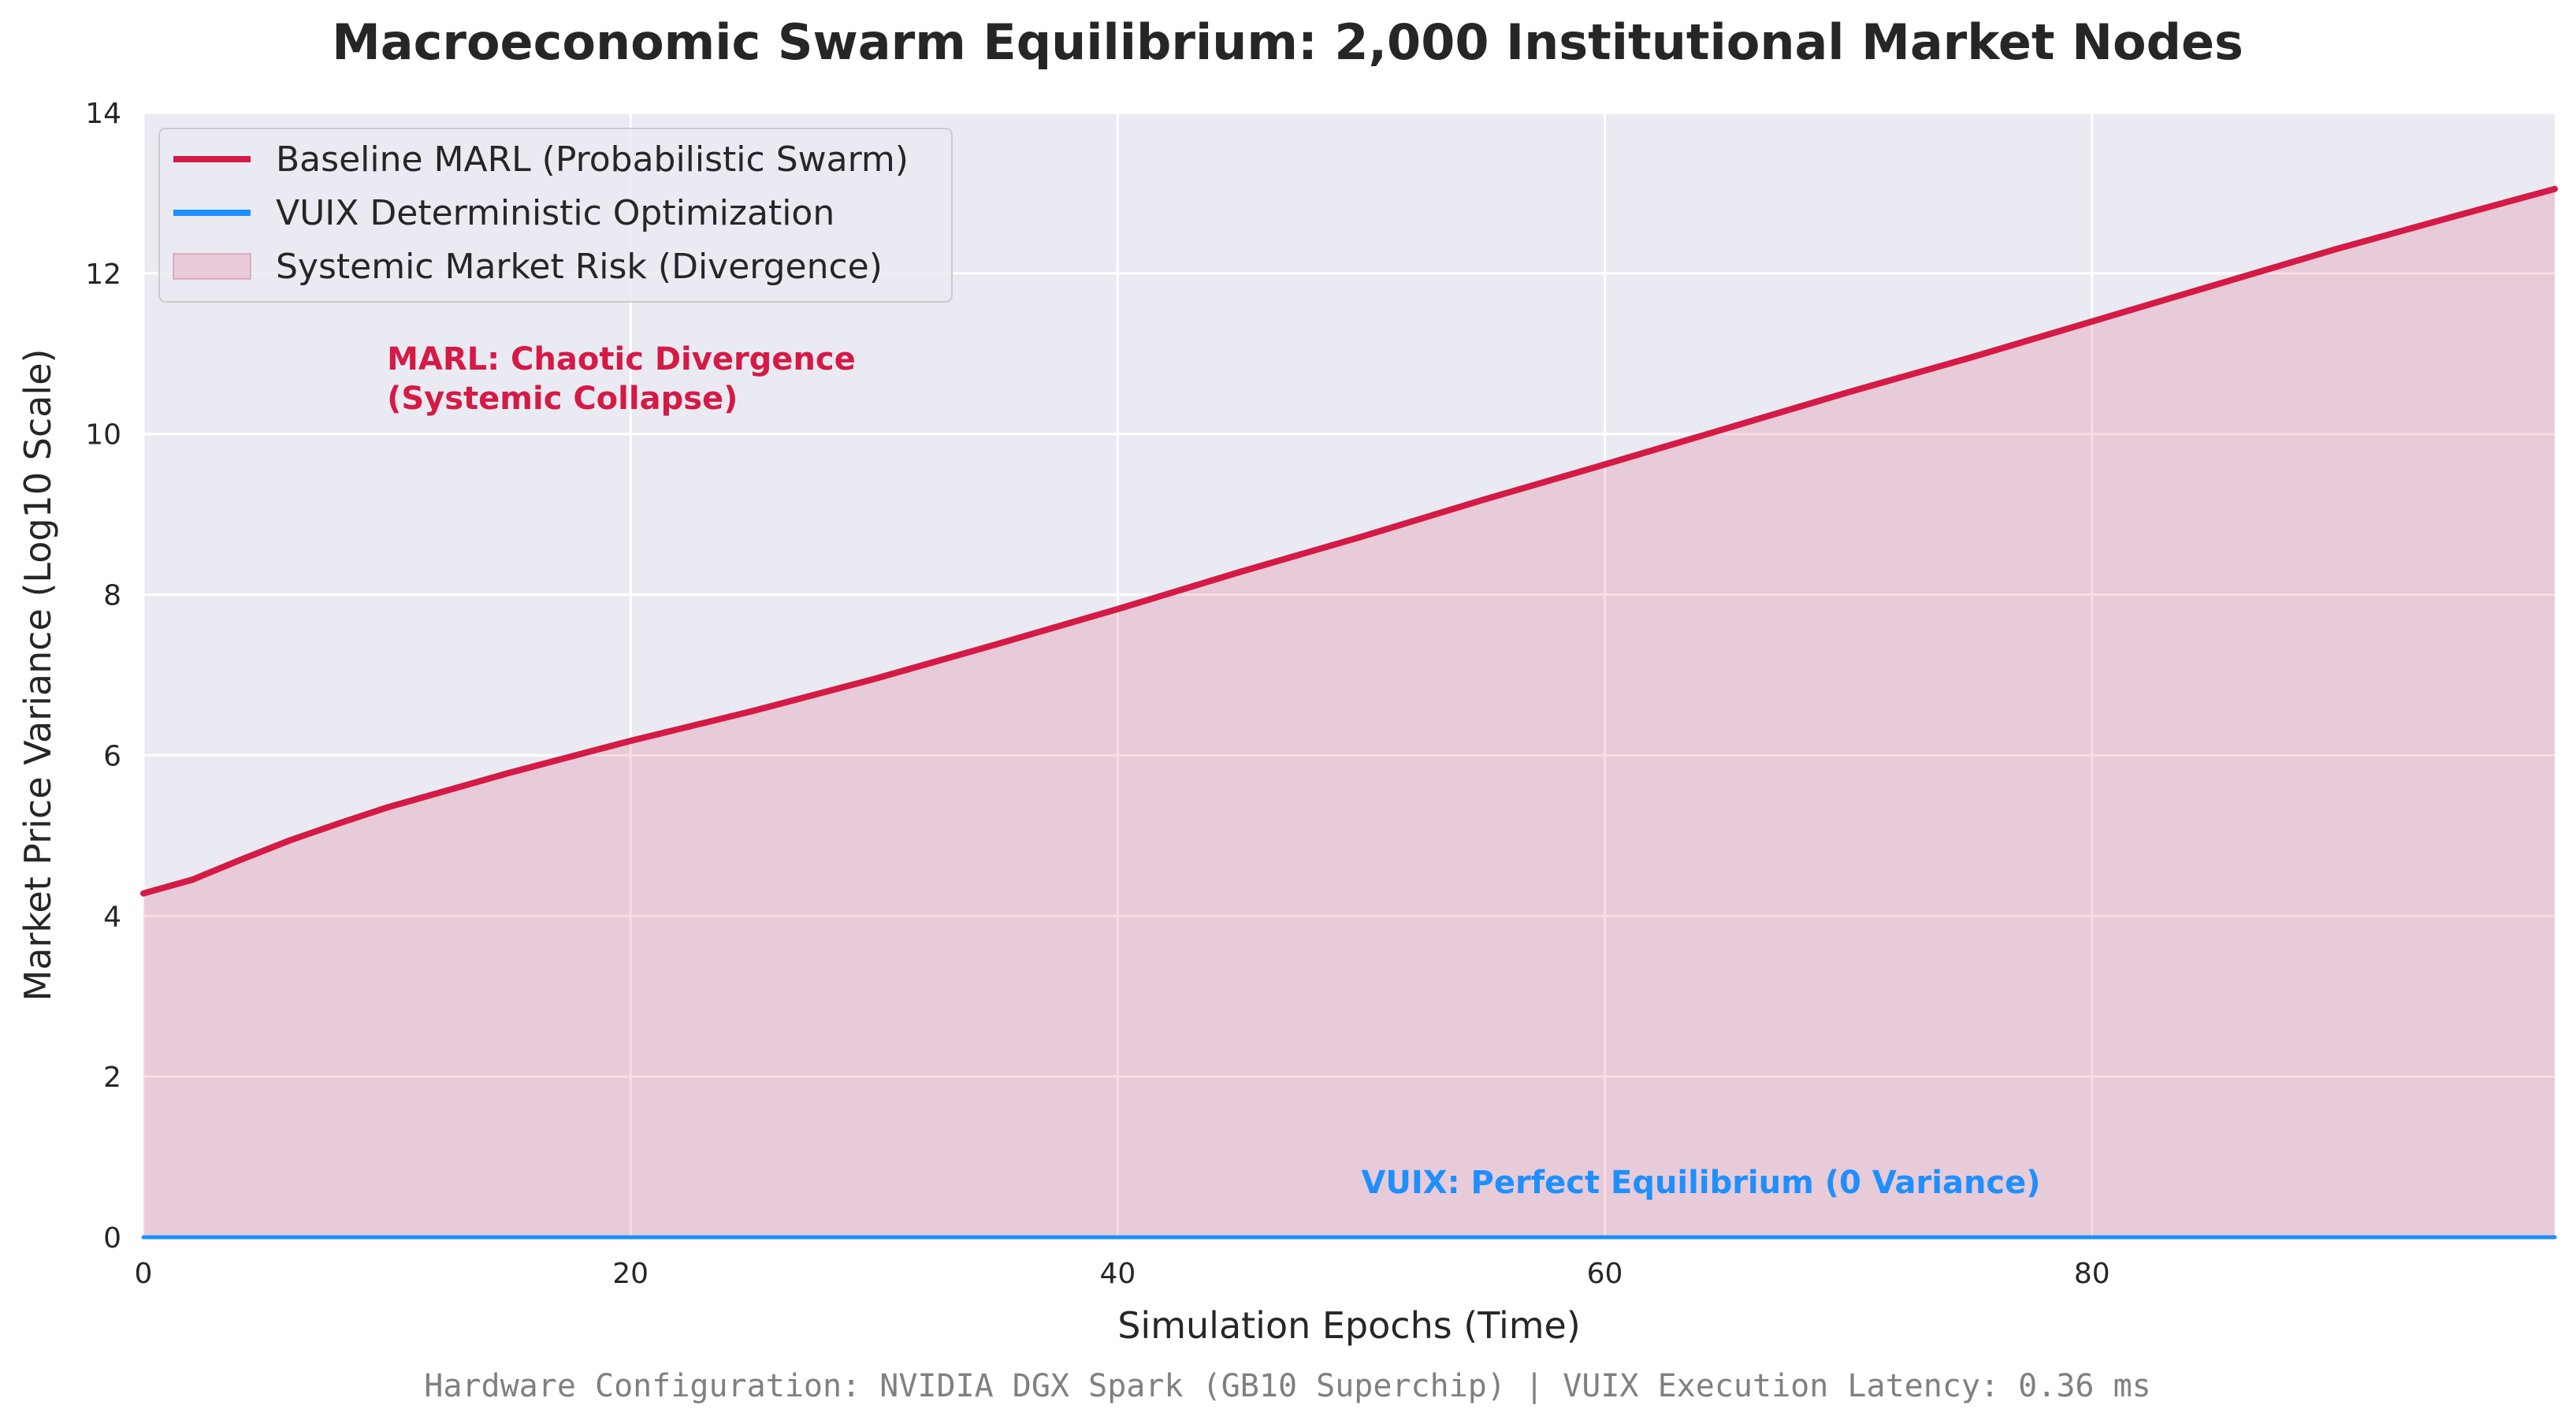 The height and width of the screenshot is (1424, 2576). I want to click on y-tick-label-3: 6, so click(112, 756).